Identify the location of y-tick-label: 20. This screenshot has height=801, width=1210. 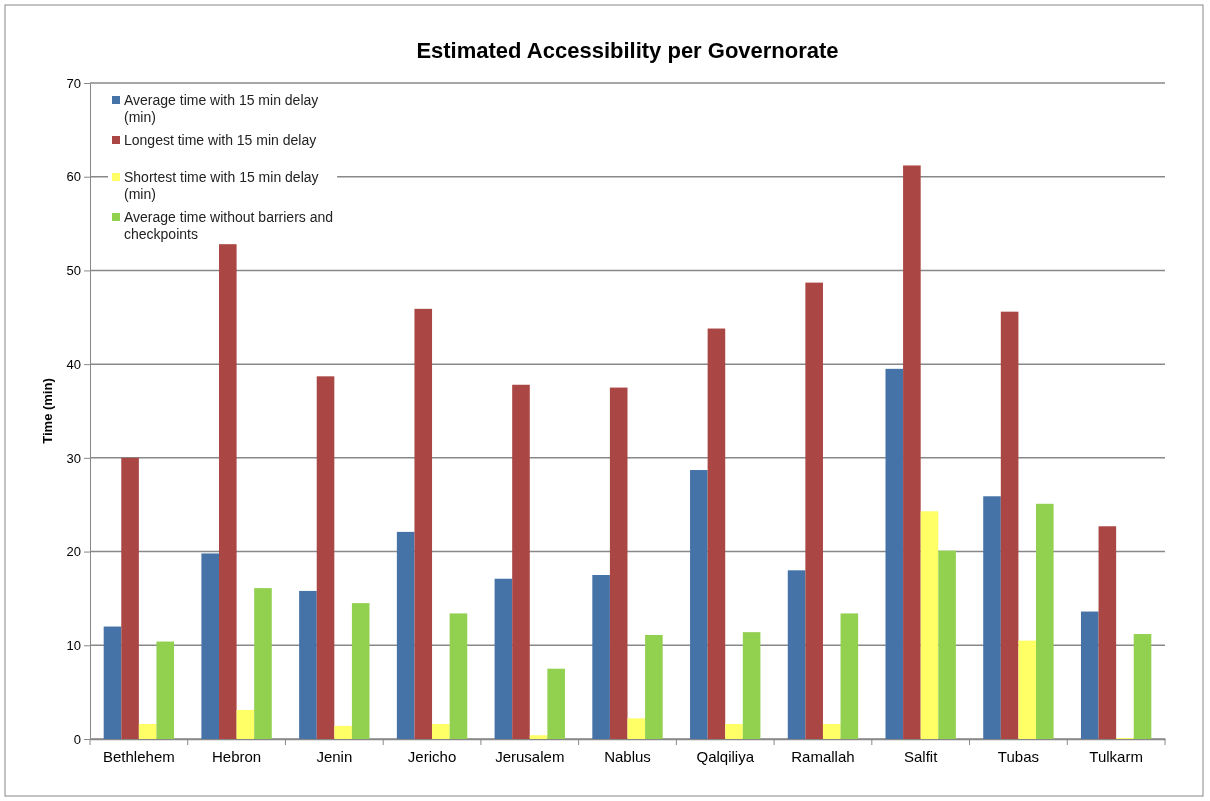
(73, 552).